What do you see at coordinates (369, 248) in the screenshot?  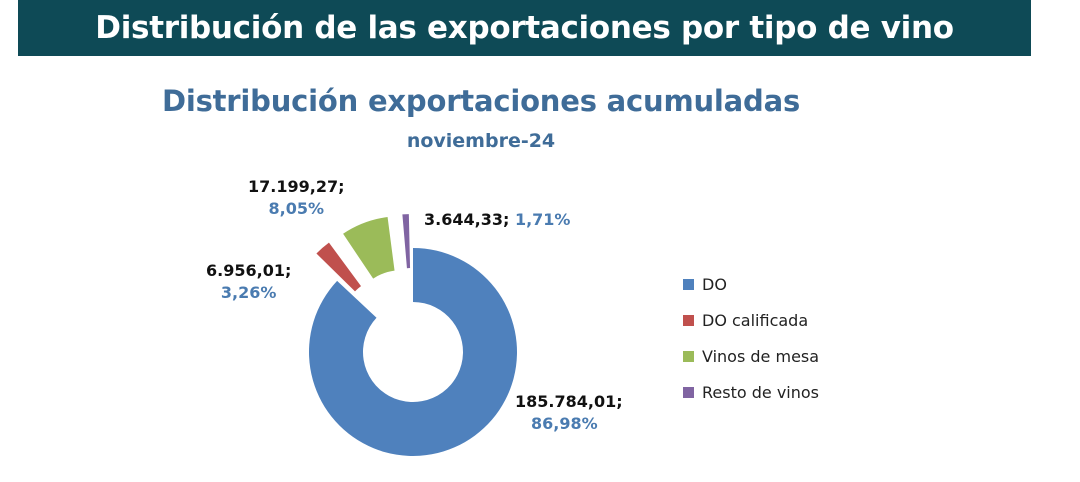 I see `slice-vinos-de-mesa` at bounding box center [369, 248].